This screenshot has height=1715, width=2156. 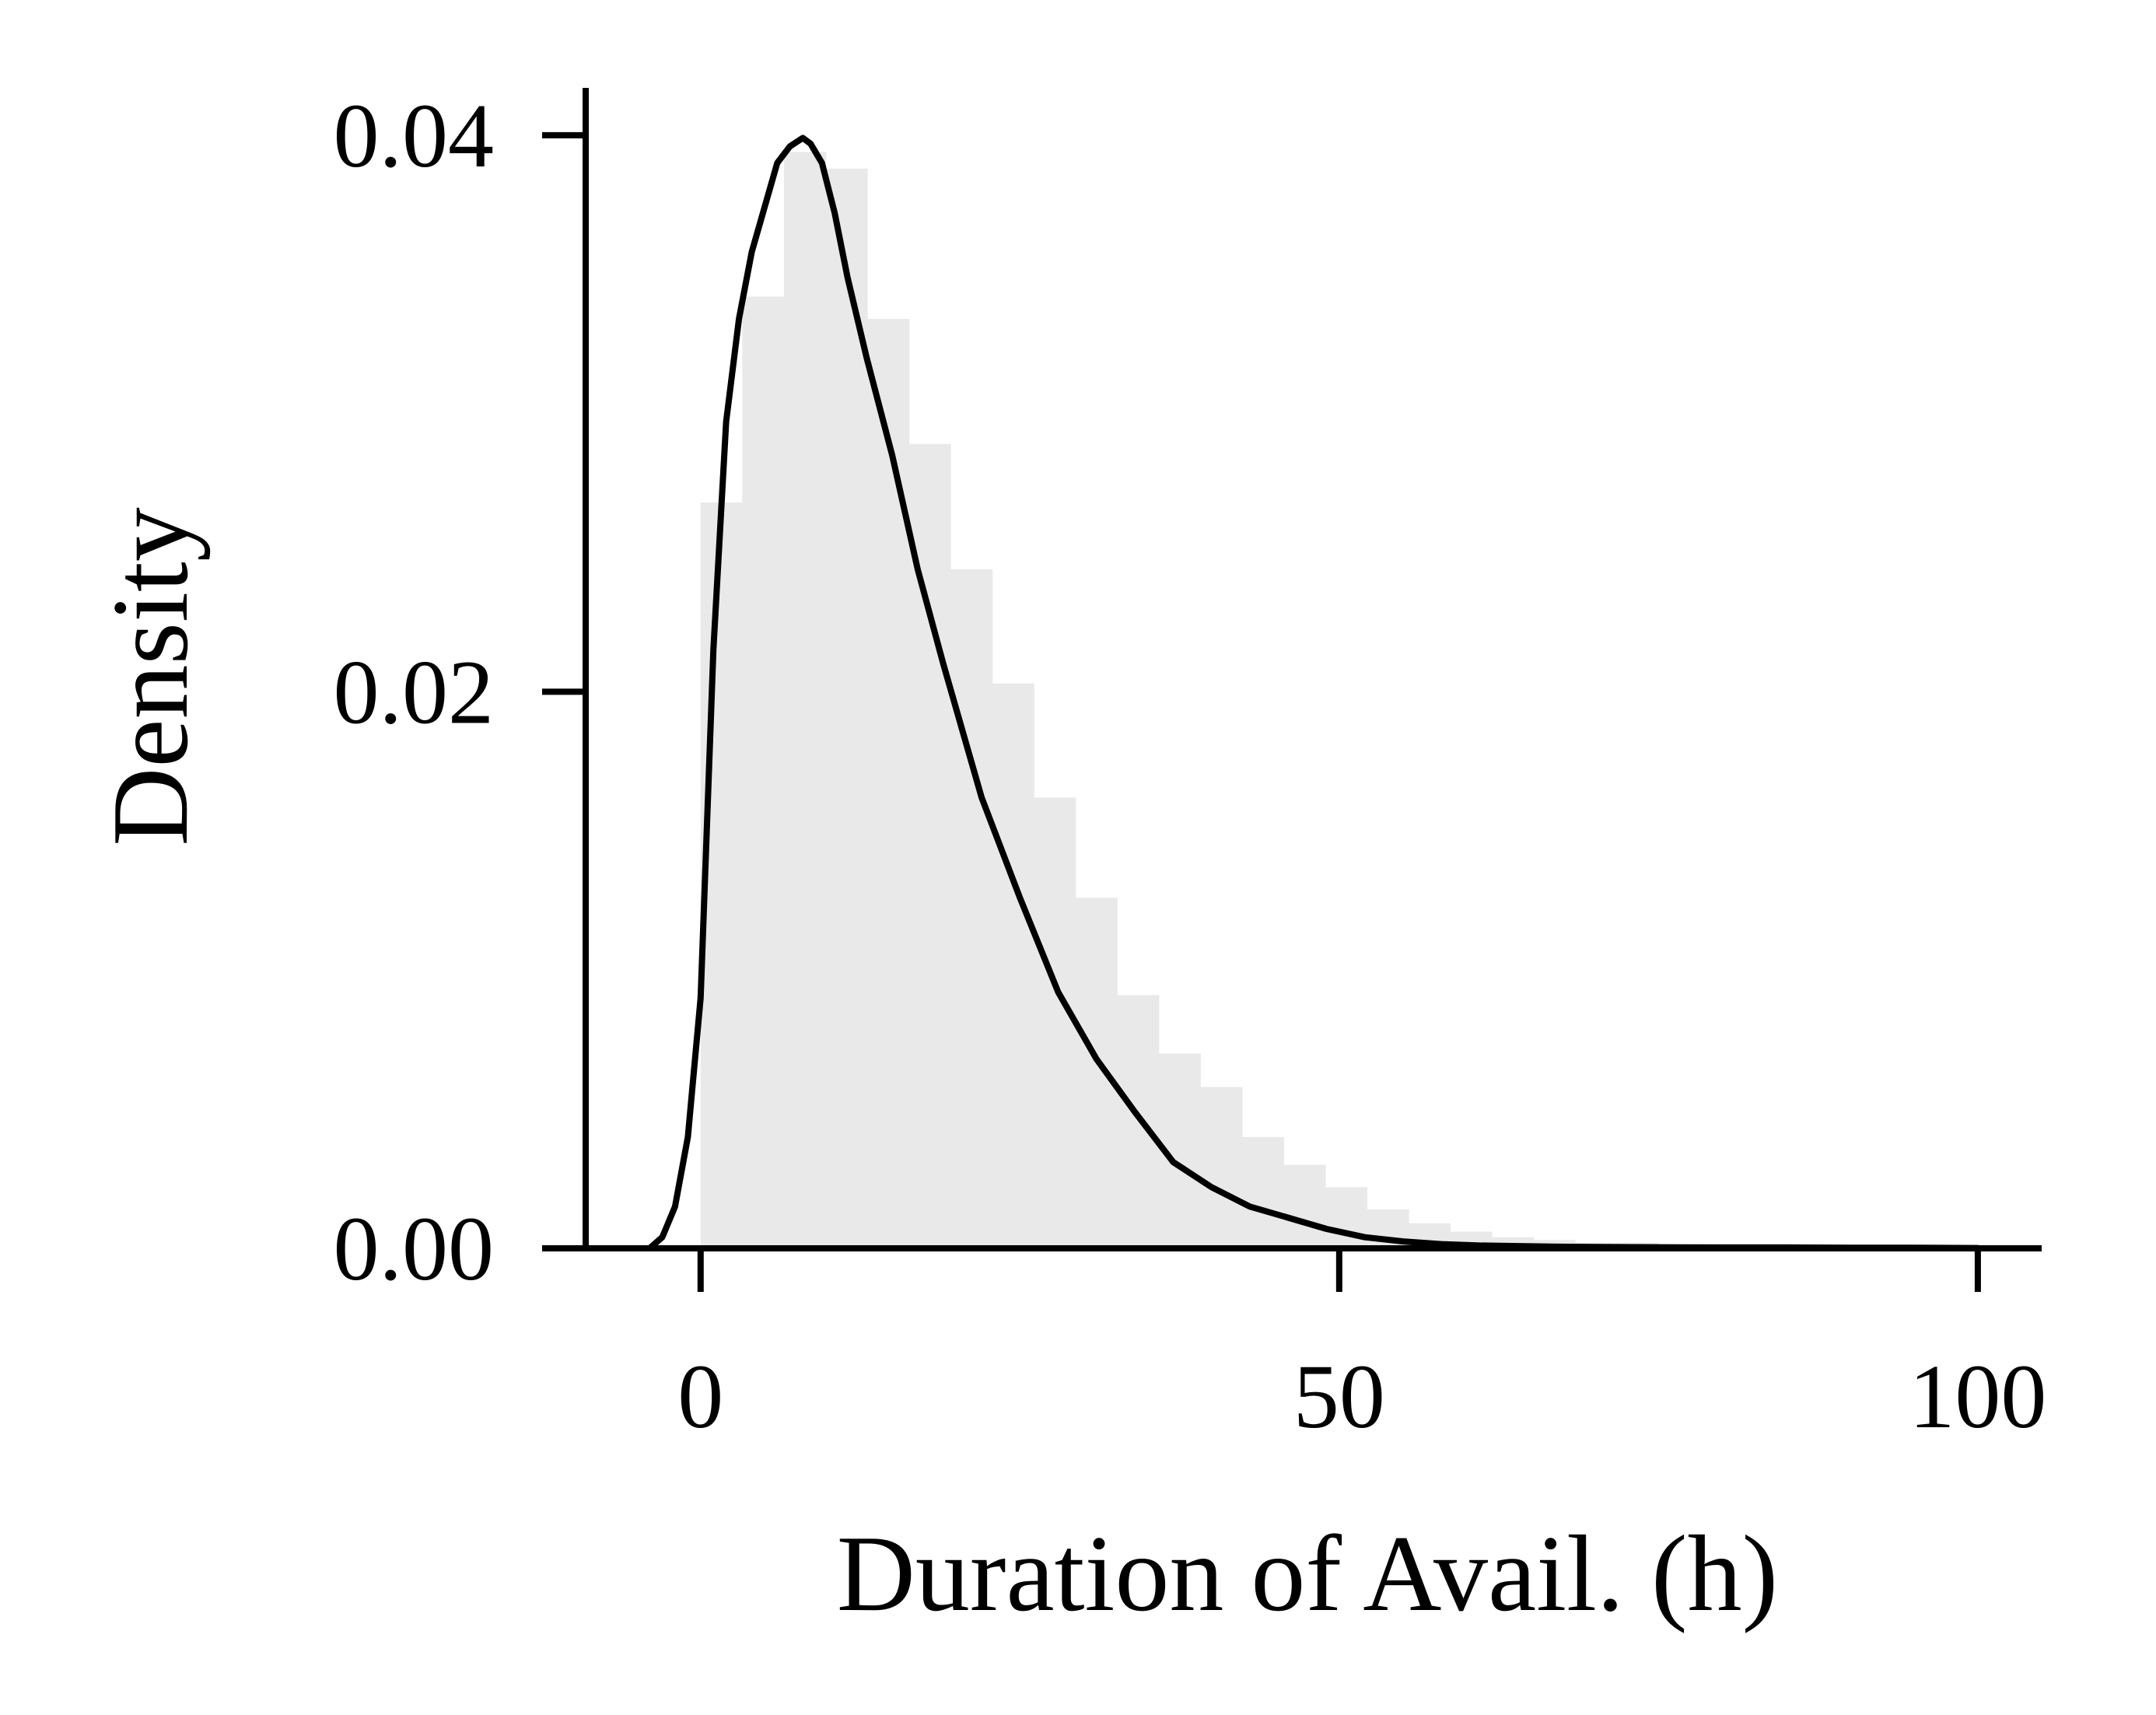 I want to click on x-tick-label-1: 50, so click(x=1339, y=1397).